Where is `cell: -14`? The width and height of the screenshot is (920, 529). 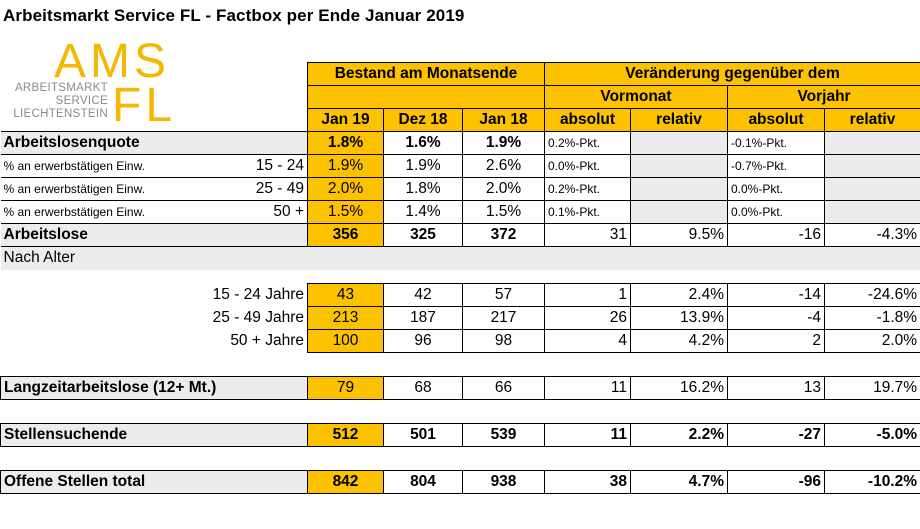 cell: -14 is located at coordinates (776, 295).